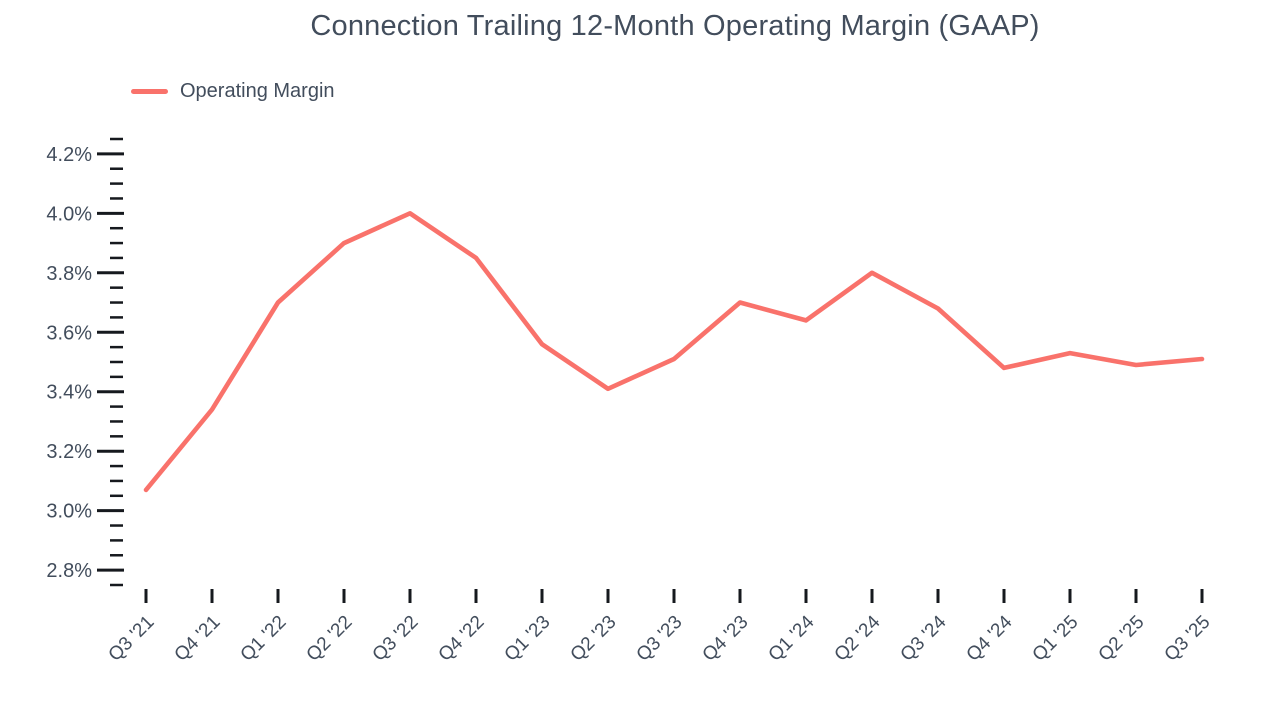  I want to click on y-axis-label: 3.8%, so click(69, 274).